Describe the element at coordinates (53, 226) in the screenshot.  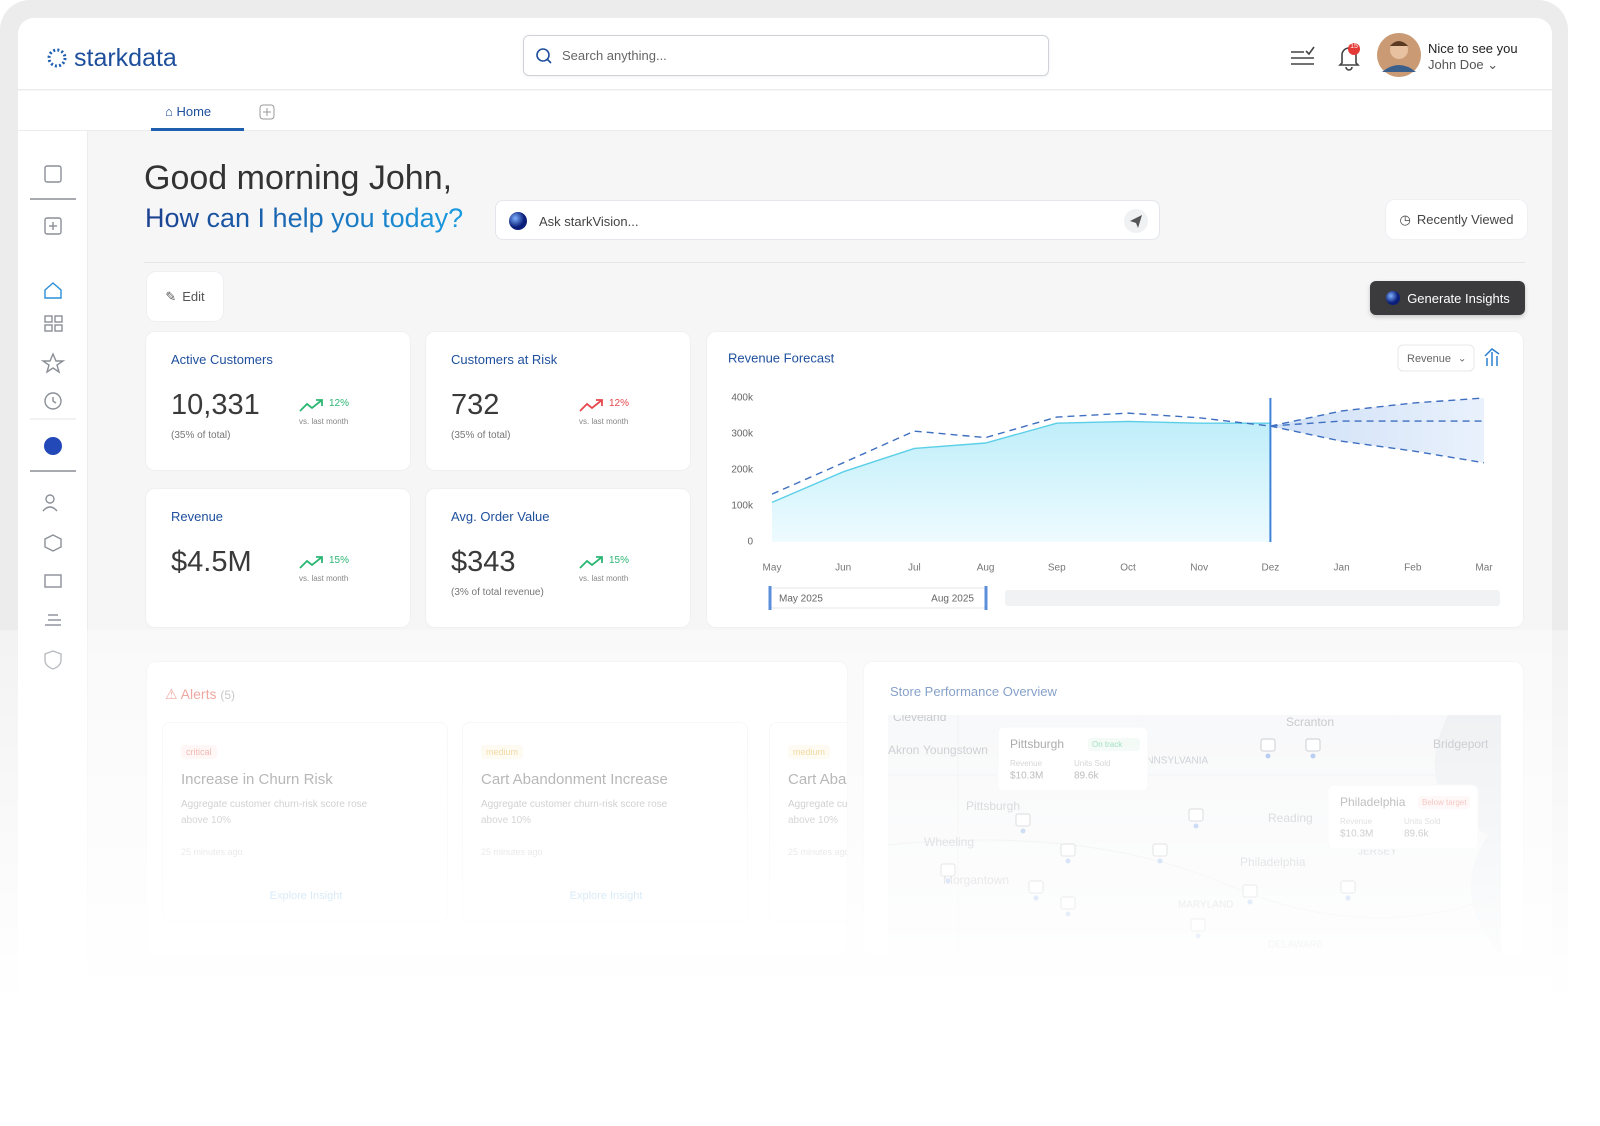
I see `new-icon` at that location.